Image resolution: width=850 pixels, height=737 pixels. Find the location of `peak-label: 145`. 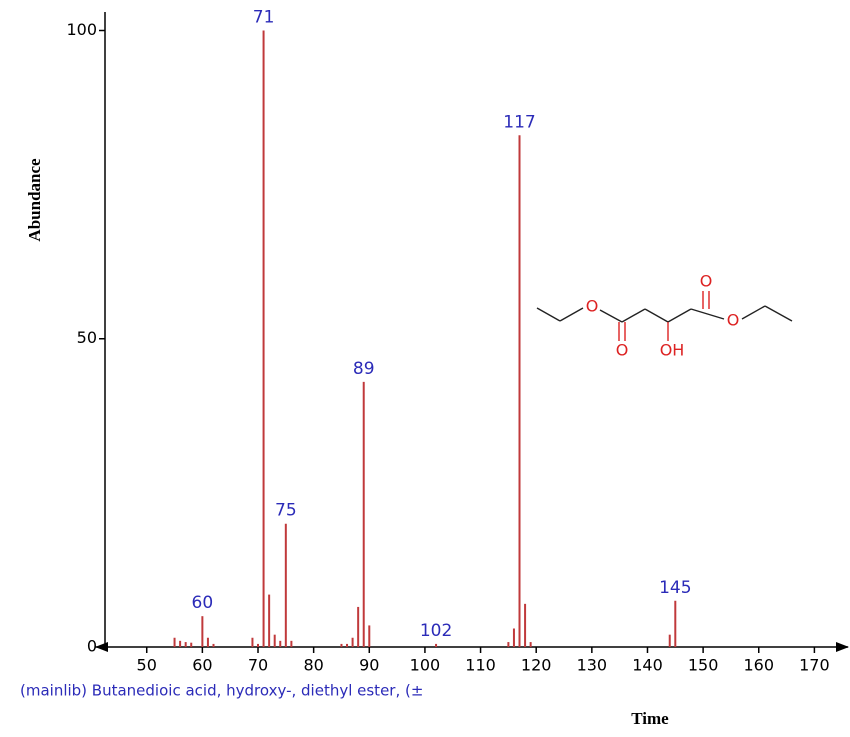

peak-label: 145 is located at coordinates (675, 588).